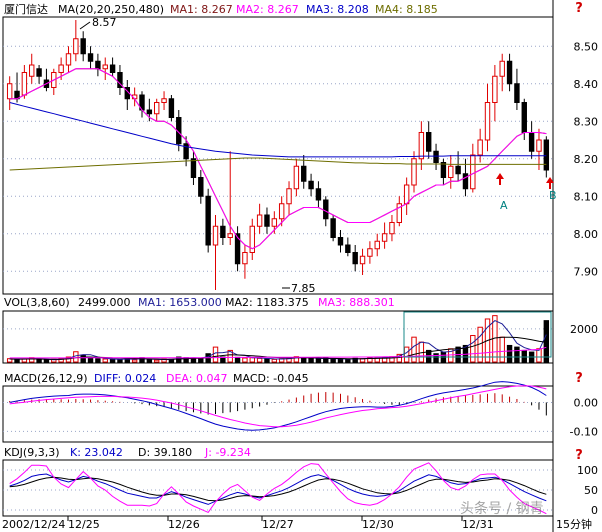  Describe the element at coordinates (37, 302) in the screenshot. I see `volume-title: VOL(3,8,60)` at that location.